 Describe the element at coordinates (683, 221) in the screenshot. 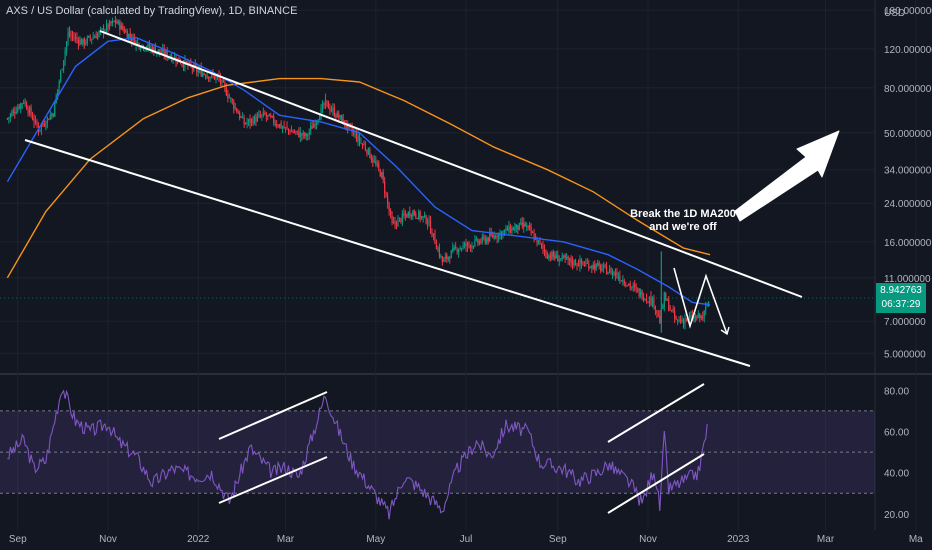

I see `annotation-text: Break the 1D MA200 and we're off` at that location.